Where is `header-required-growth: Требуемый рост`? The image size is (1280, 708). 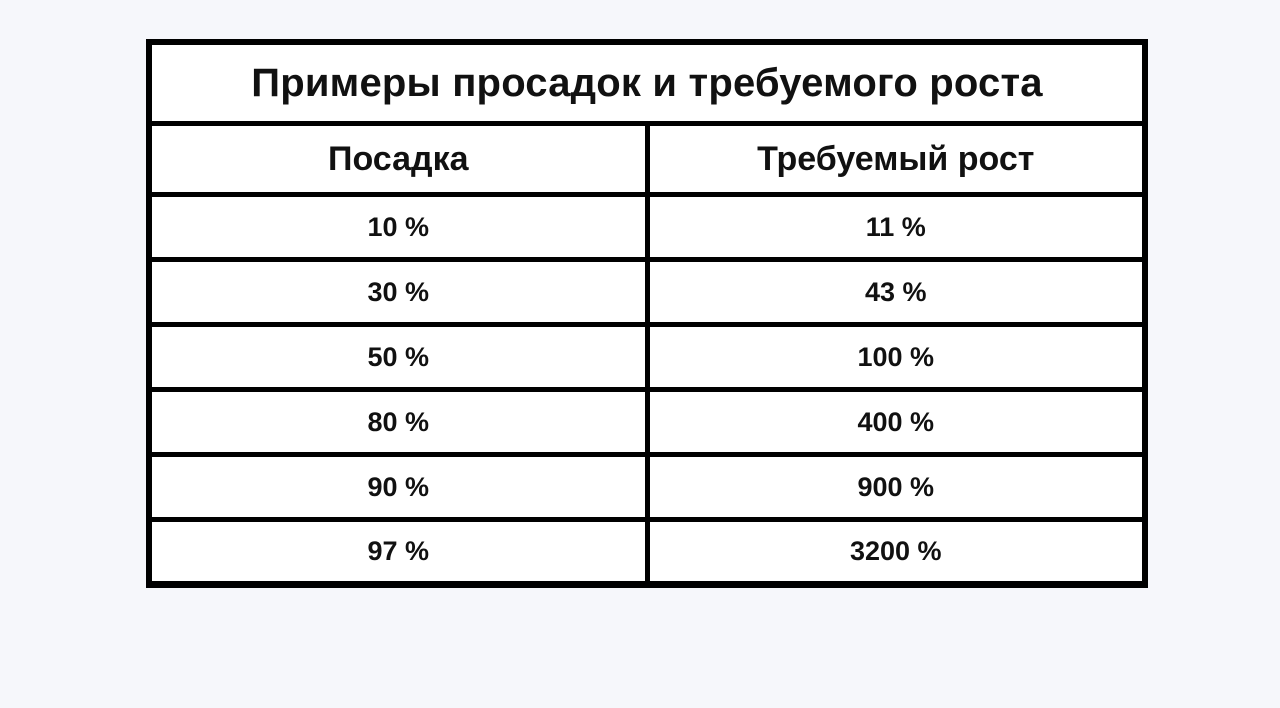
header-required-growth: Требуемый рост is located at coordinates (895, 159).